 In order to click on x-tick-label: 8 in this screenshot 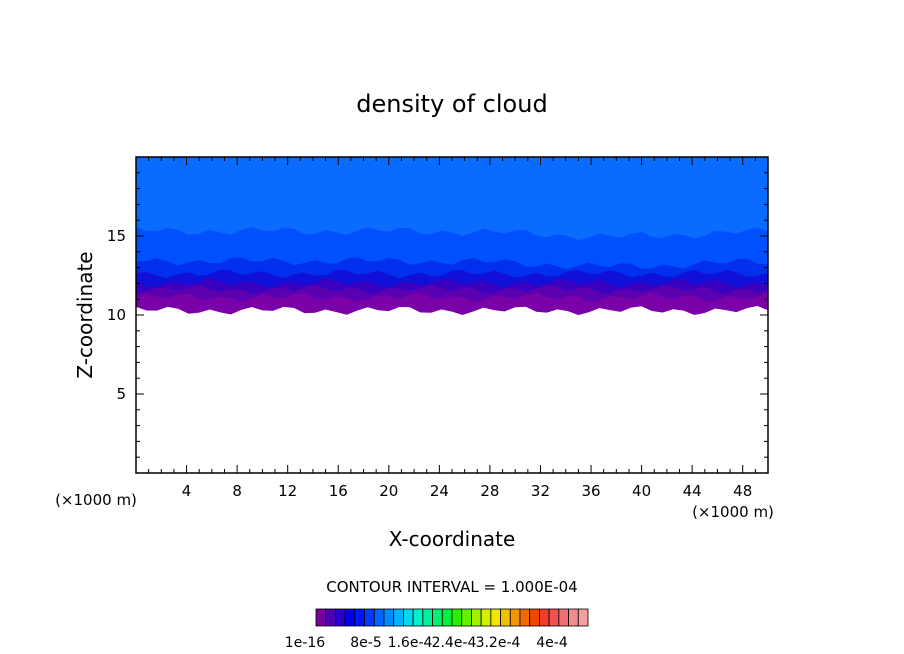, I will do `click(237, 491)`.